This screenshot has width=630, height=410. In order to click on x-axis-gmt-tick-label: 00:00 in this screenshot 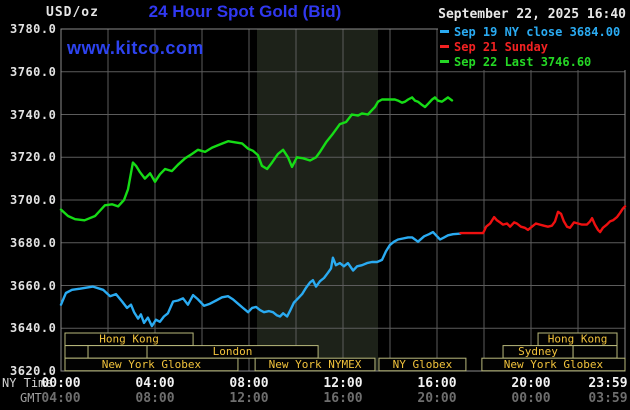, I will do `click(531, 398)`.